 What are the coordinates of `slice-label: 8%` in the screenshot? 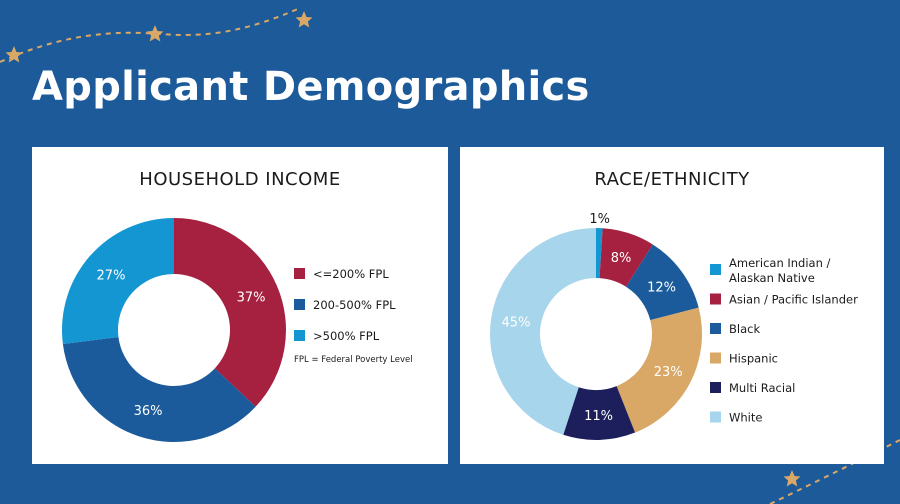 It's located at (621, 258).